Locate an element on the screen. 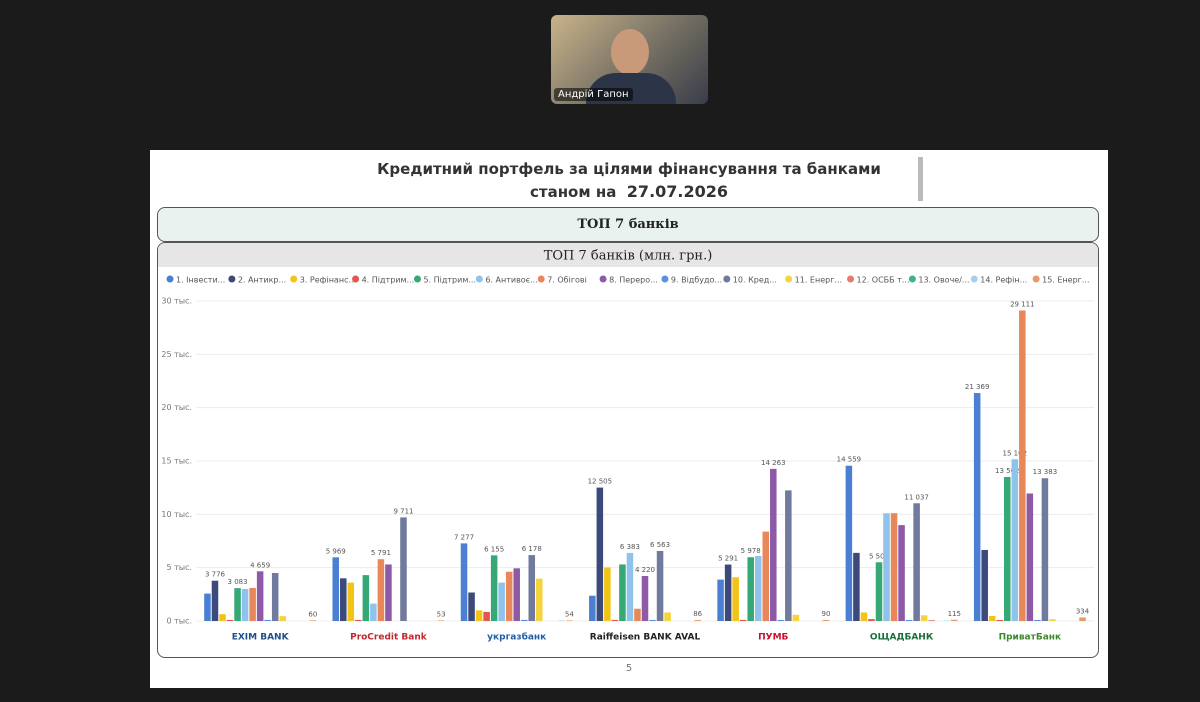 The image size is (1200, 702). data-label: 15 162 is located at coordinates (1015, 453).